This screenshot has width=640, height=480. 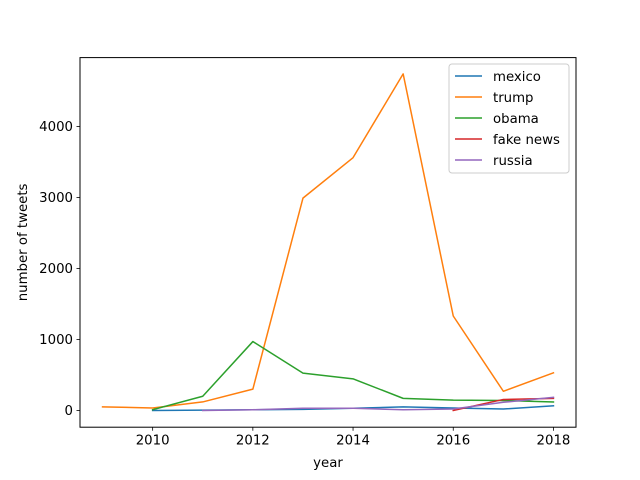 I want to click on y-tick-label: 2000, so click(x=56, y=269).